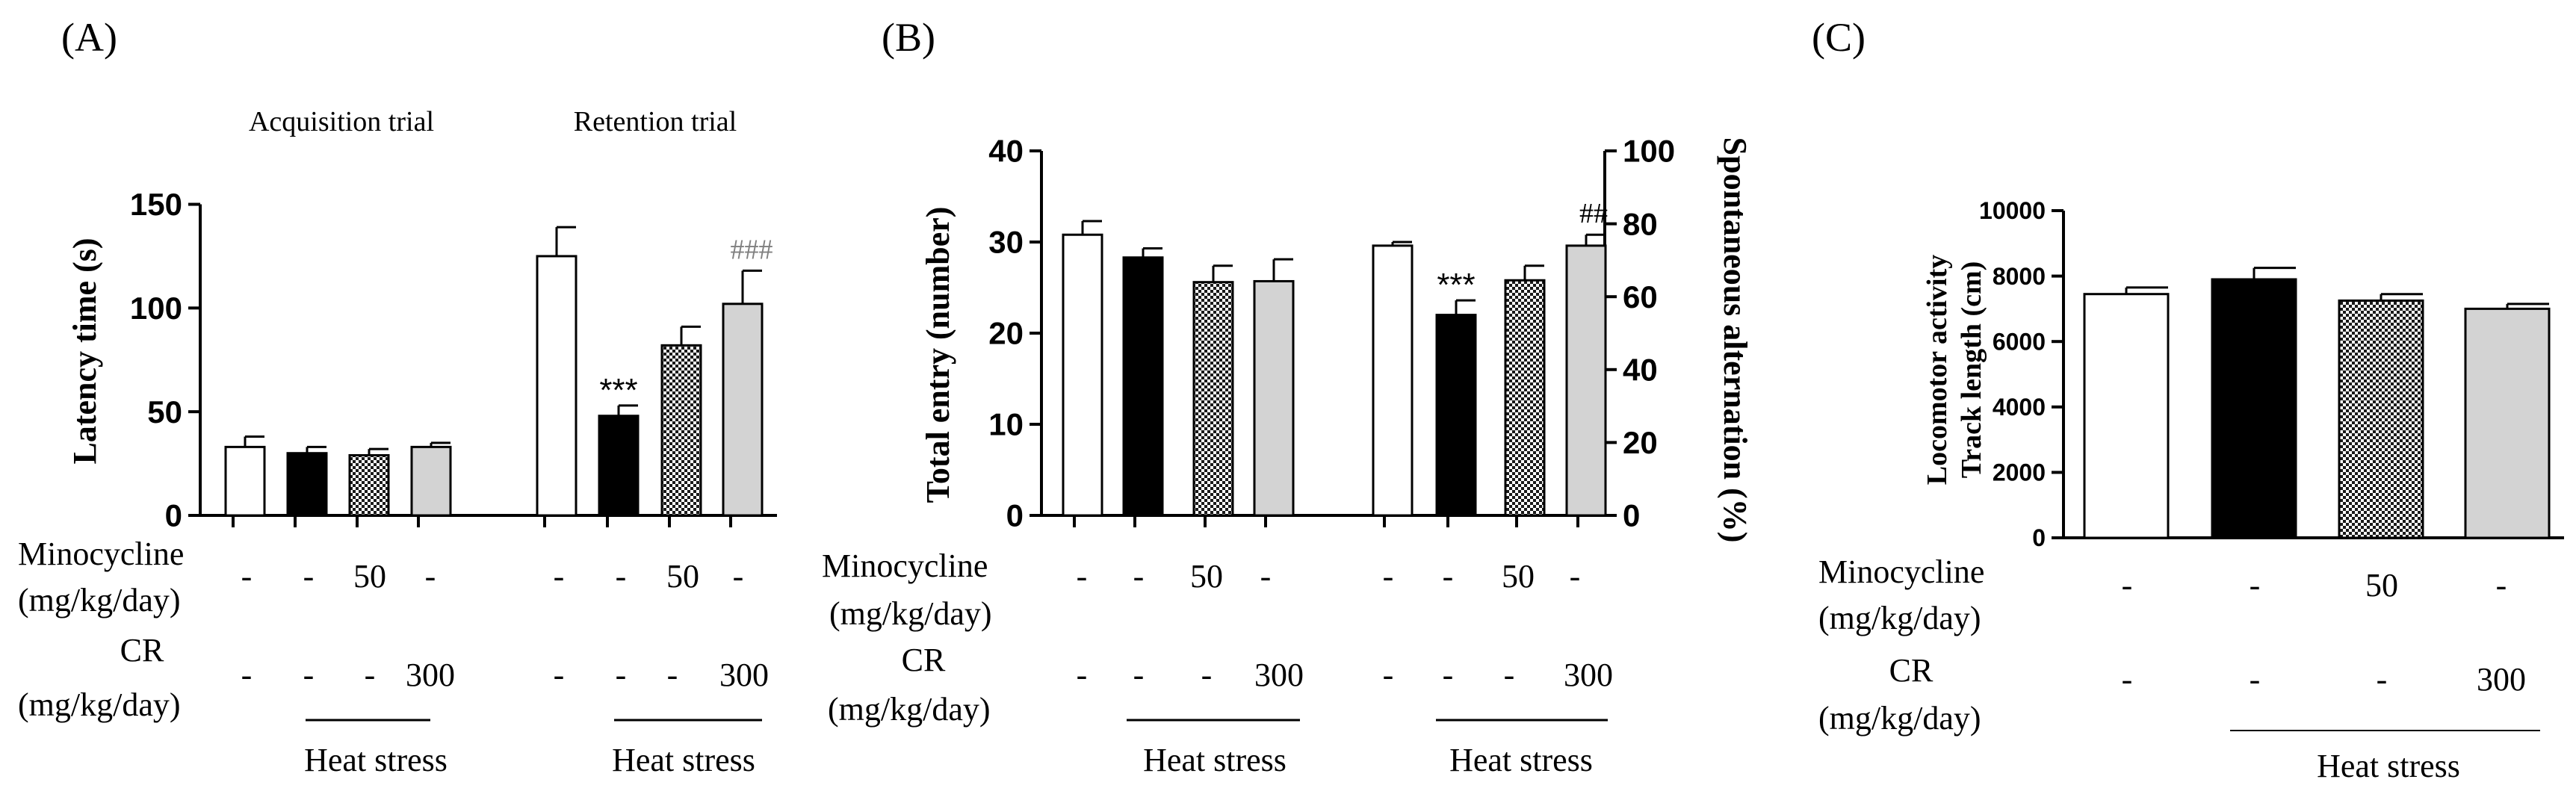  Describe the element at coordinates (909, 710) in the screenshot. I see `panel-b-cr-label-line2: (mg/kg/day)` at that location.